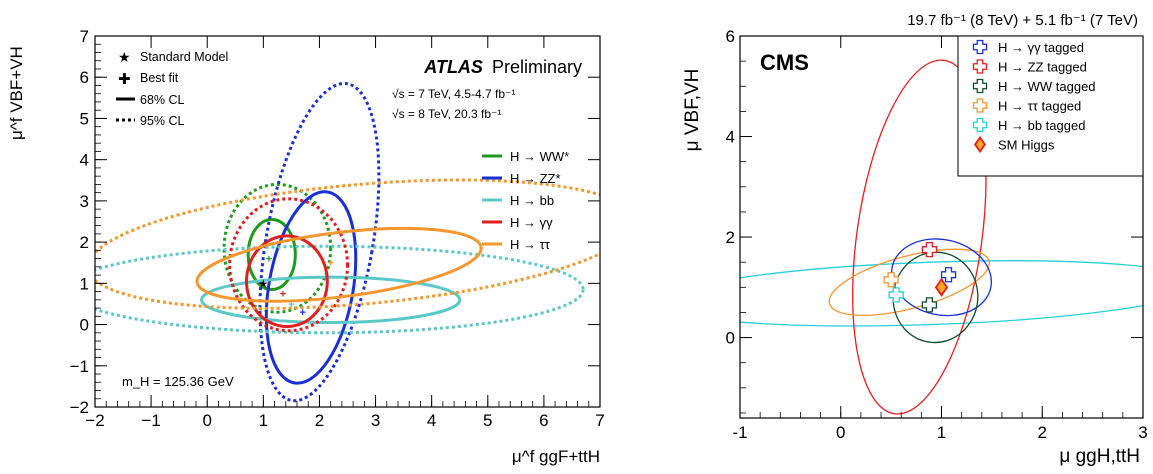 Image resolution: width=1153 pixels, height=474 pixels. I want to click on cms-ytick-label: 6, so click(730, 36).